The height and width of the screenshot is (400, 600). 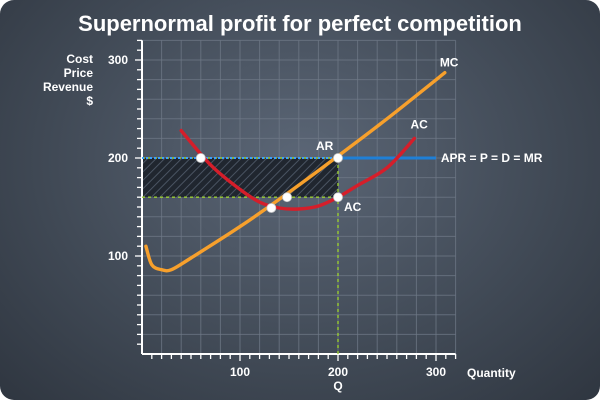 What do you see at coordinates (68, 87) in the screenshot?
I see `y-axis-label-line-3: Revenue` at bounding box center [68, 87].